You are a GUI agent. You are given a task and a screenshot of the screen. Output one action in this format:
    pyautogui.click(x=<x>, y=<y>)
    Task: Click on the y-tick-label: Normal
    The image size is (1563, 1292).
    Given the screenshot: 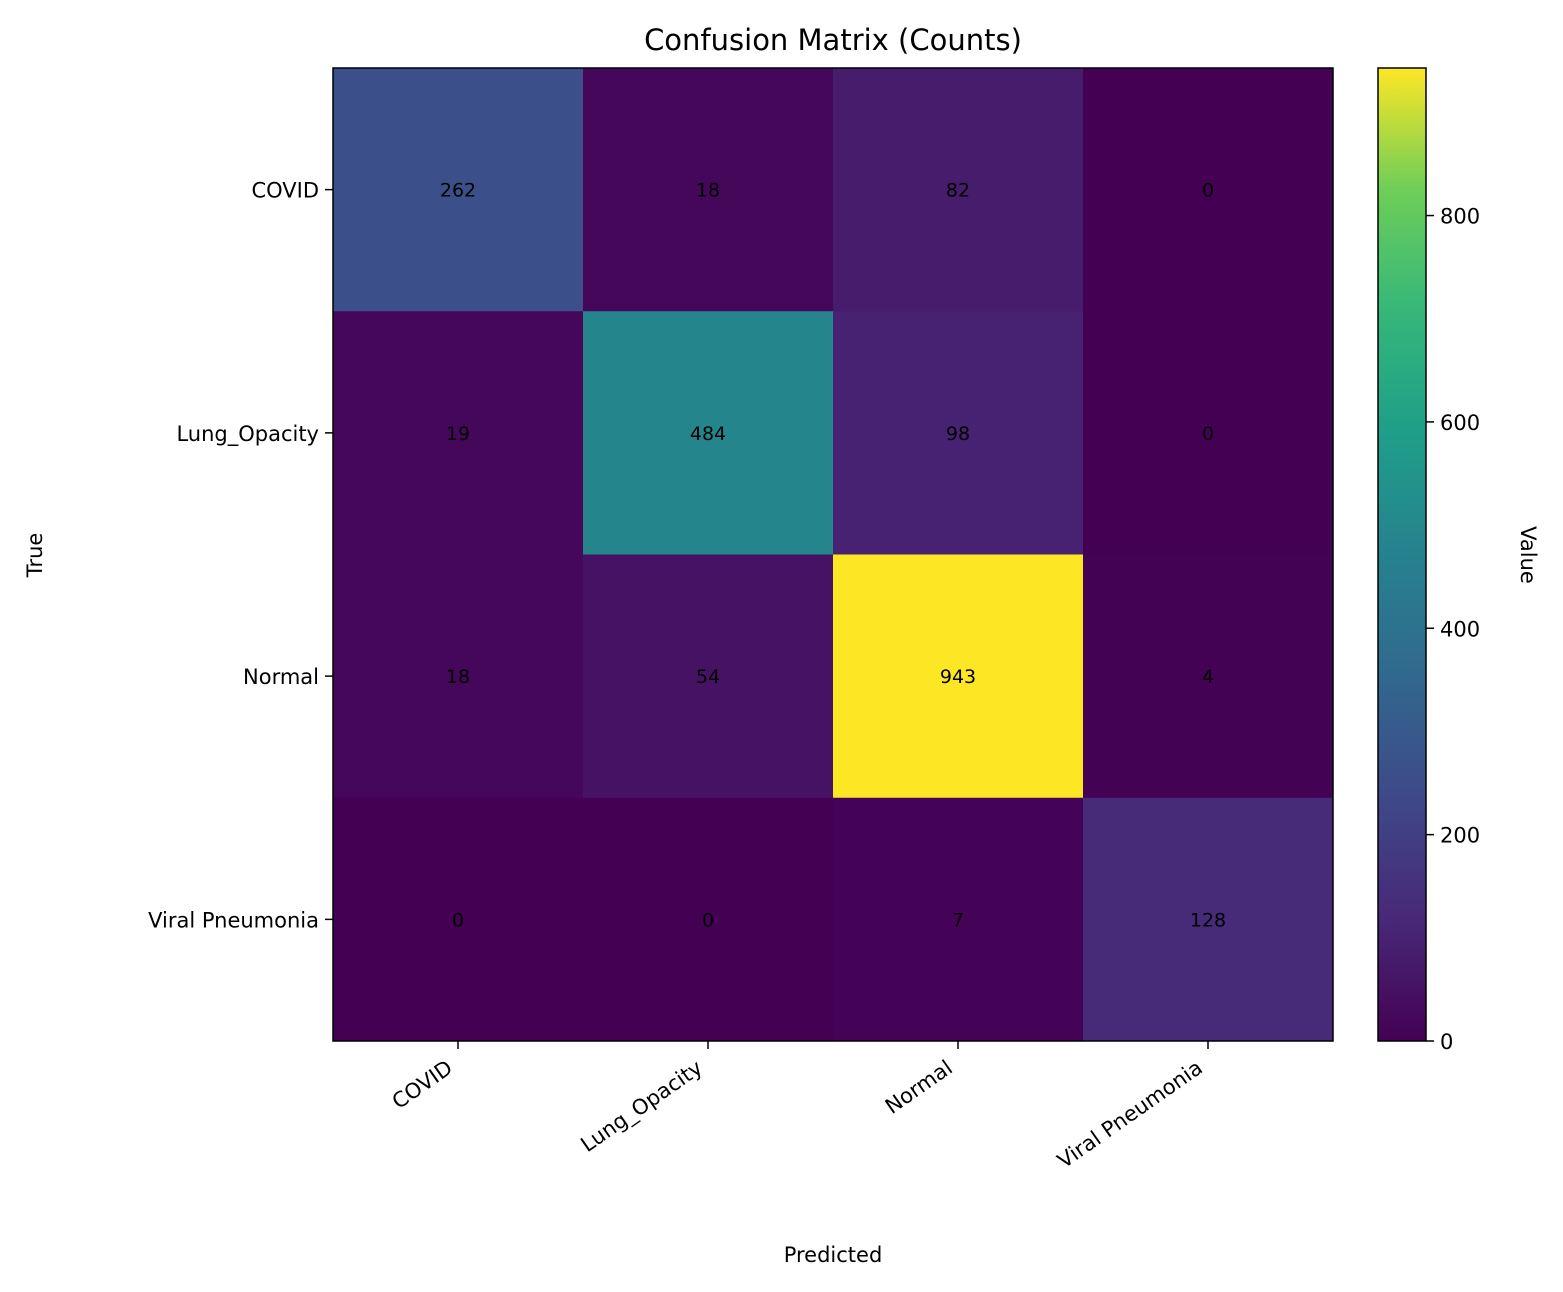 What is the action you would take?
    pyautogui.click(x=281, y=677)
    